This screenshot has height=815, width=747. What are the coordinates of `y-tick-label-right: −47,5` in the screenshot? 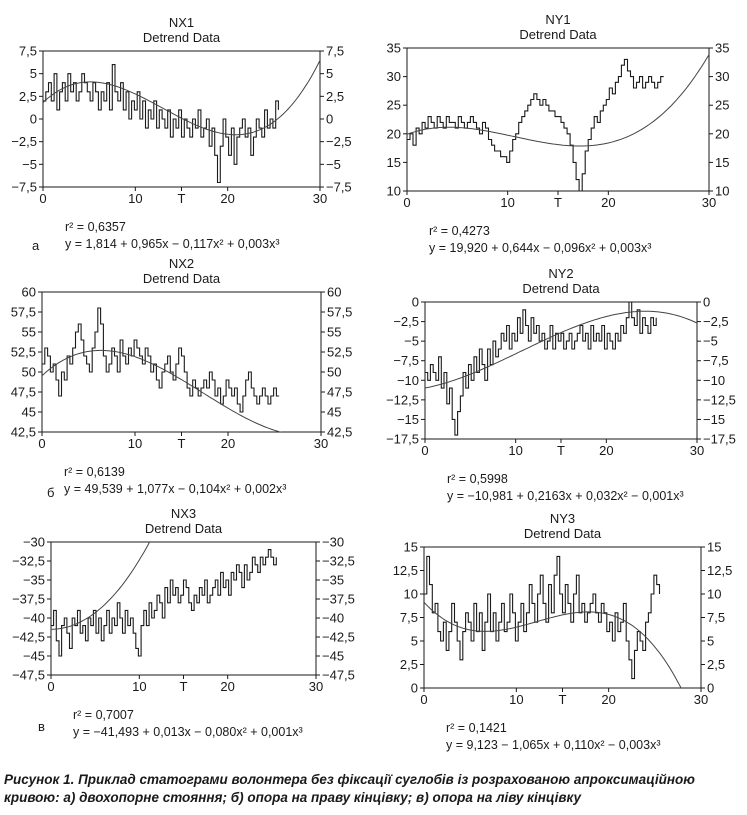 It's located at (338, 675).